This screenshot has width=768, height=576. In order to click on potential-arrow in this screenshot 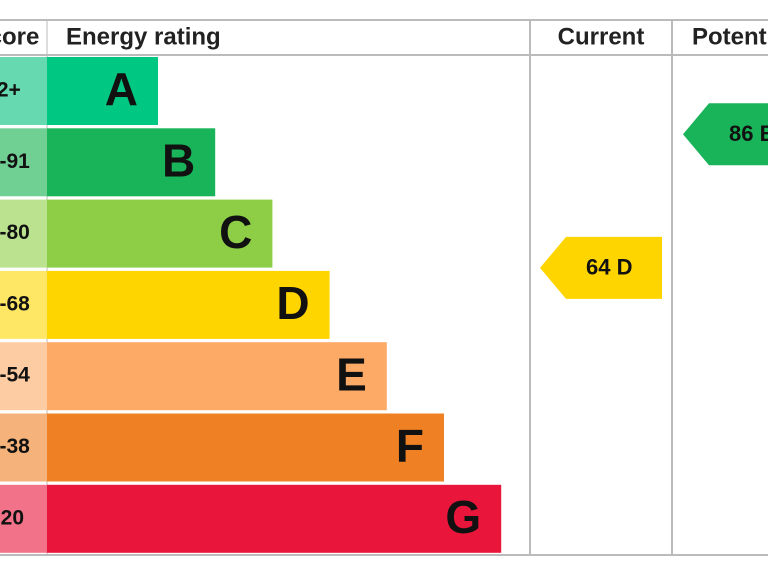, I will do `click(725, 134)`.